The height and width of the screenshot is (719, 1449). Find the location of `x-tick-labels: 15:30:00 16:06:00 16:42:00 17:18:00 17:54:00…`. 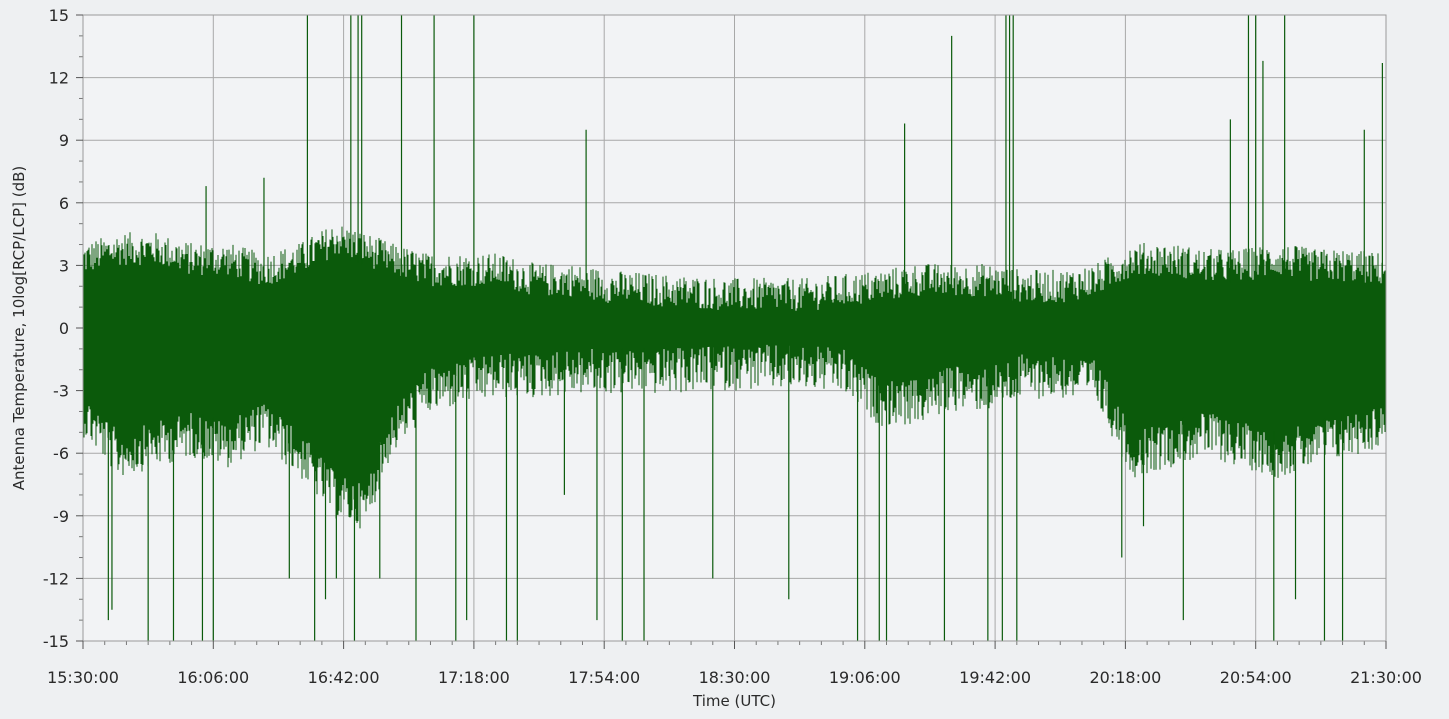

x-tick-labels: 15:30:00 16:06:00 16:42:00 17:18:00 17:54:00… is located at coordinates (734, 664).